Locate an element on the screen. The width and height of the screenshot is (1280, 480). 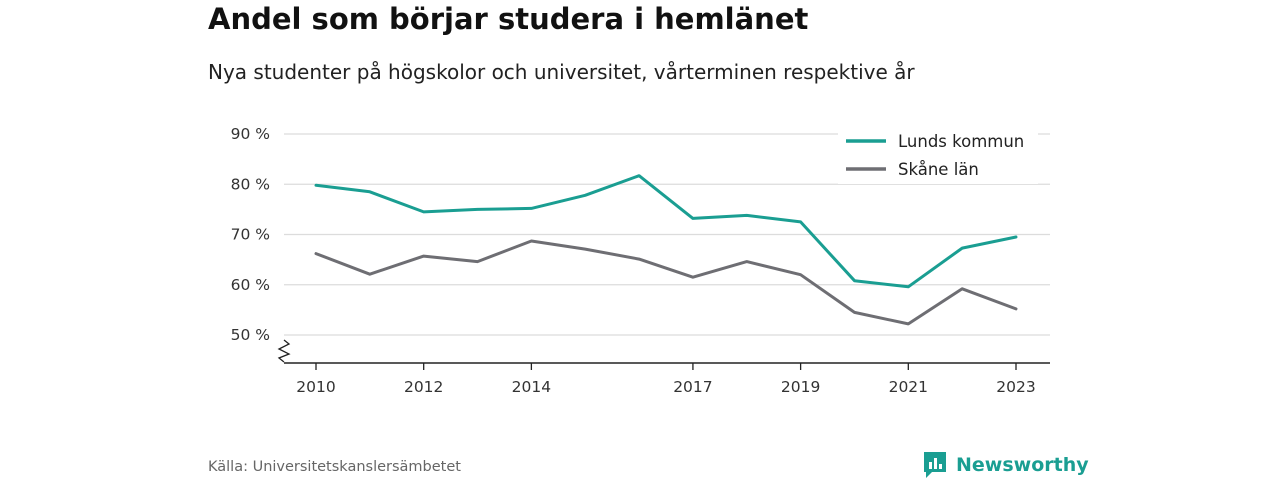
brand-logo: Newsworthy is located at coordinates (1005, 465).